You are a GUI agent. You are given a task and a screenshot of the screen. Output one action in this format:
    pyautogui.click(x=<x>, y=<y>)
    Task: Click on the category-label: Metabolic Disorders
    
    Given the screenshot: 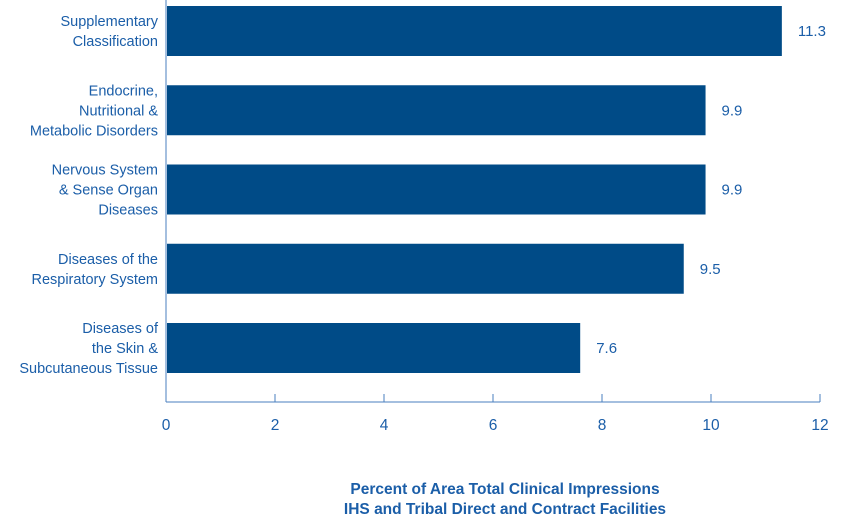 What is the action you would take?
    pyautogui.click(x=94, y=131)
    